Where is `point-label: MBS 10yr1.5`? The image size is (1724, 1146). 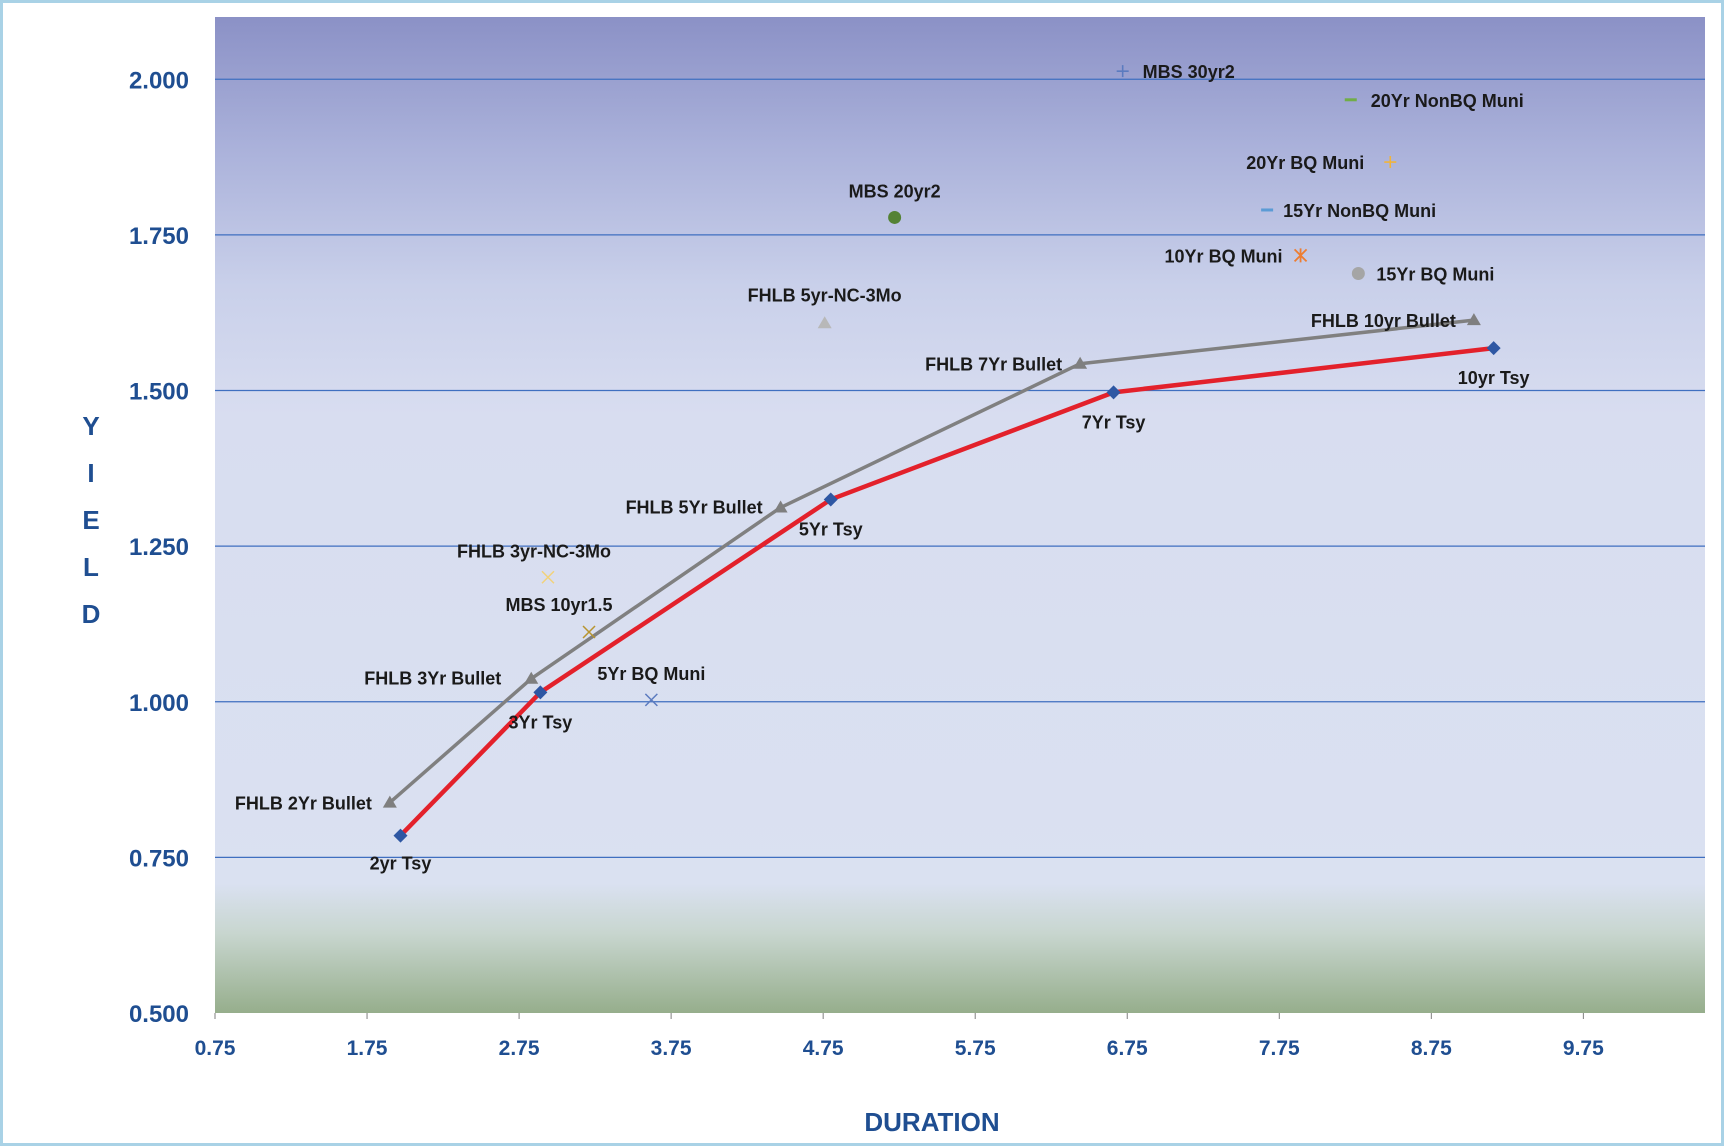 point-label: MBS 10yr1.5 is located at coordinates (558, 605).